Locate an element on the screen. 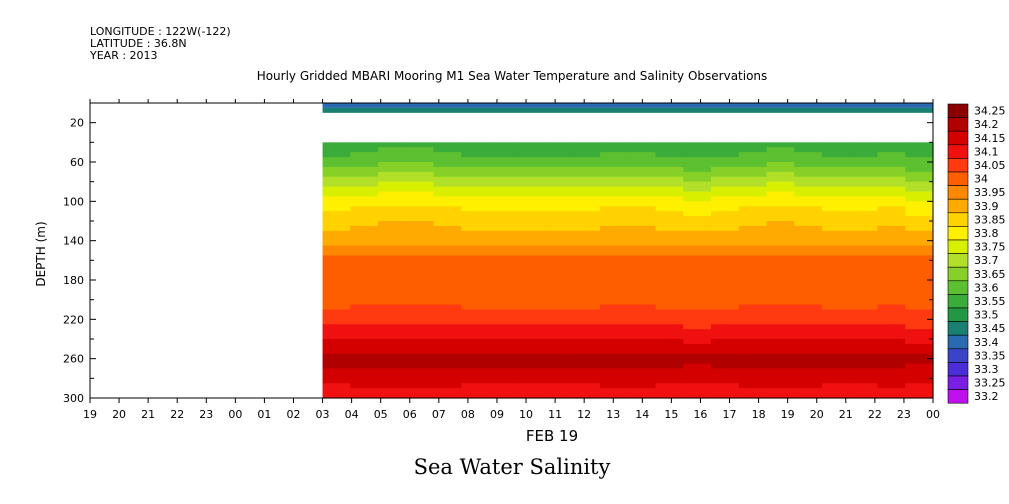  x-tick-label: 05 is located at coordinates (381, 414).